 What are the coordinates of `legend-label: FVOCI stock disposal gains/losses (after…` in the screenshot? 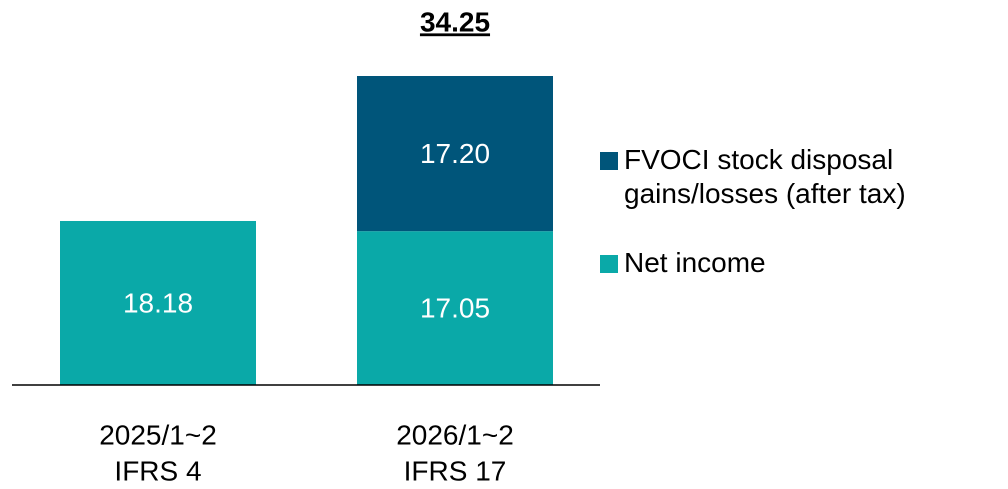 It's located at (765, 176).